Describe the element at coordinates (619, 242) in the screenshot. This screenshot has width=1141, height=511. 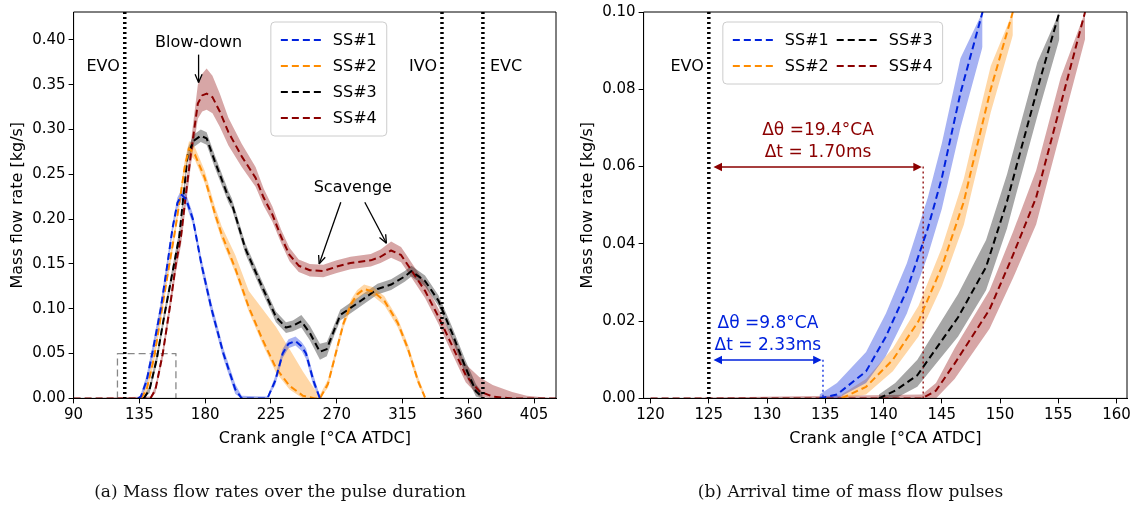
I see `y-tick-label: 0.04` at that location.